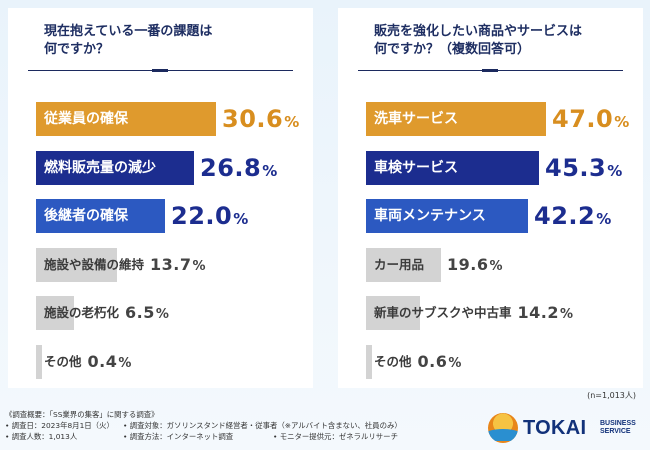 Image resolution: width=650 pixels, height=450 pixels. Describe the element at coordinates (439, 361) in the screenshot. I see `bar-value-label: 0.6%` at that location.